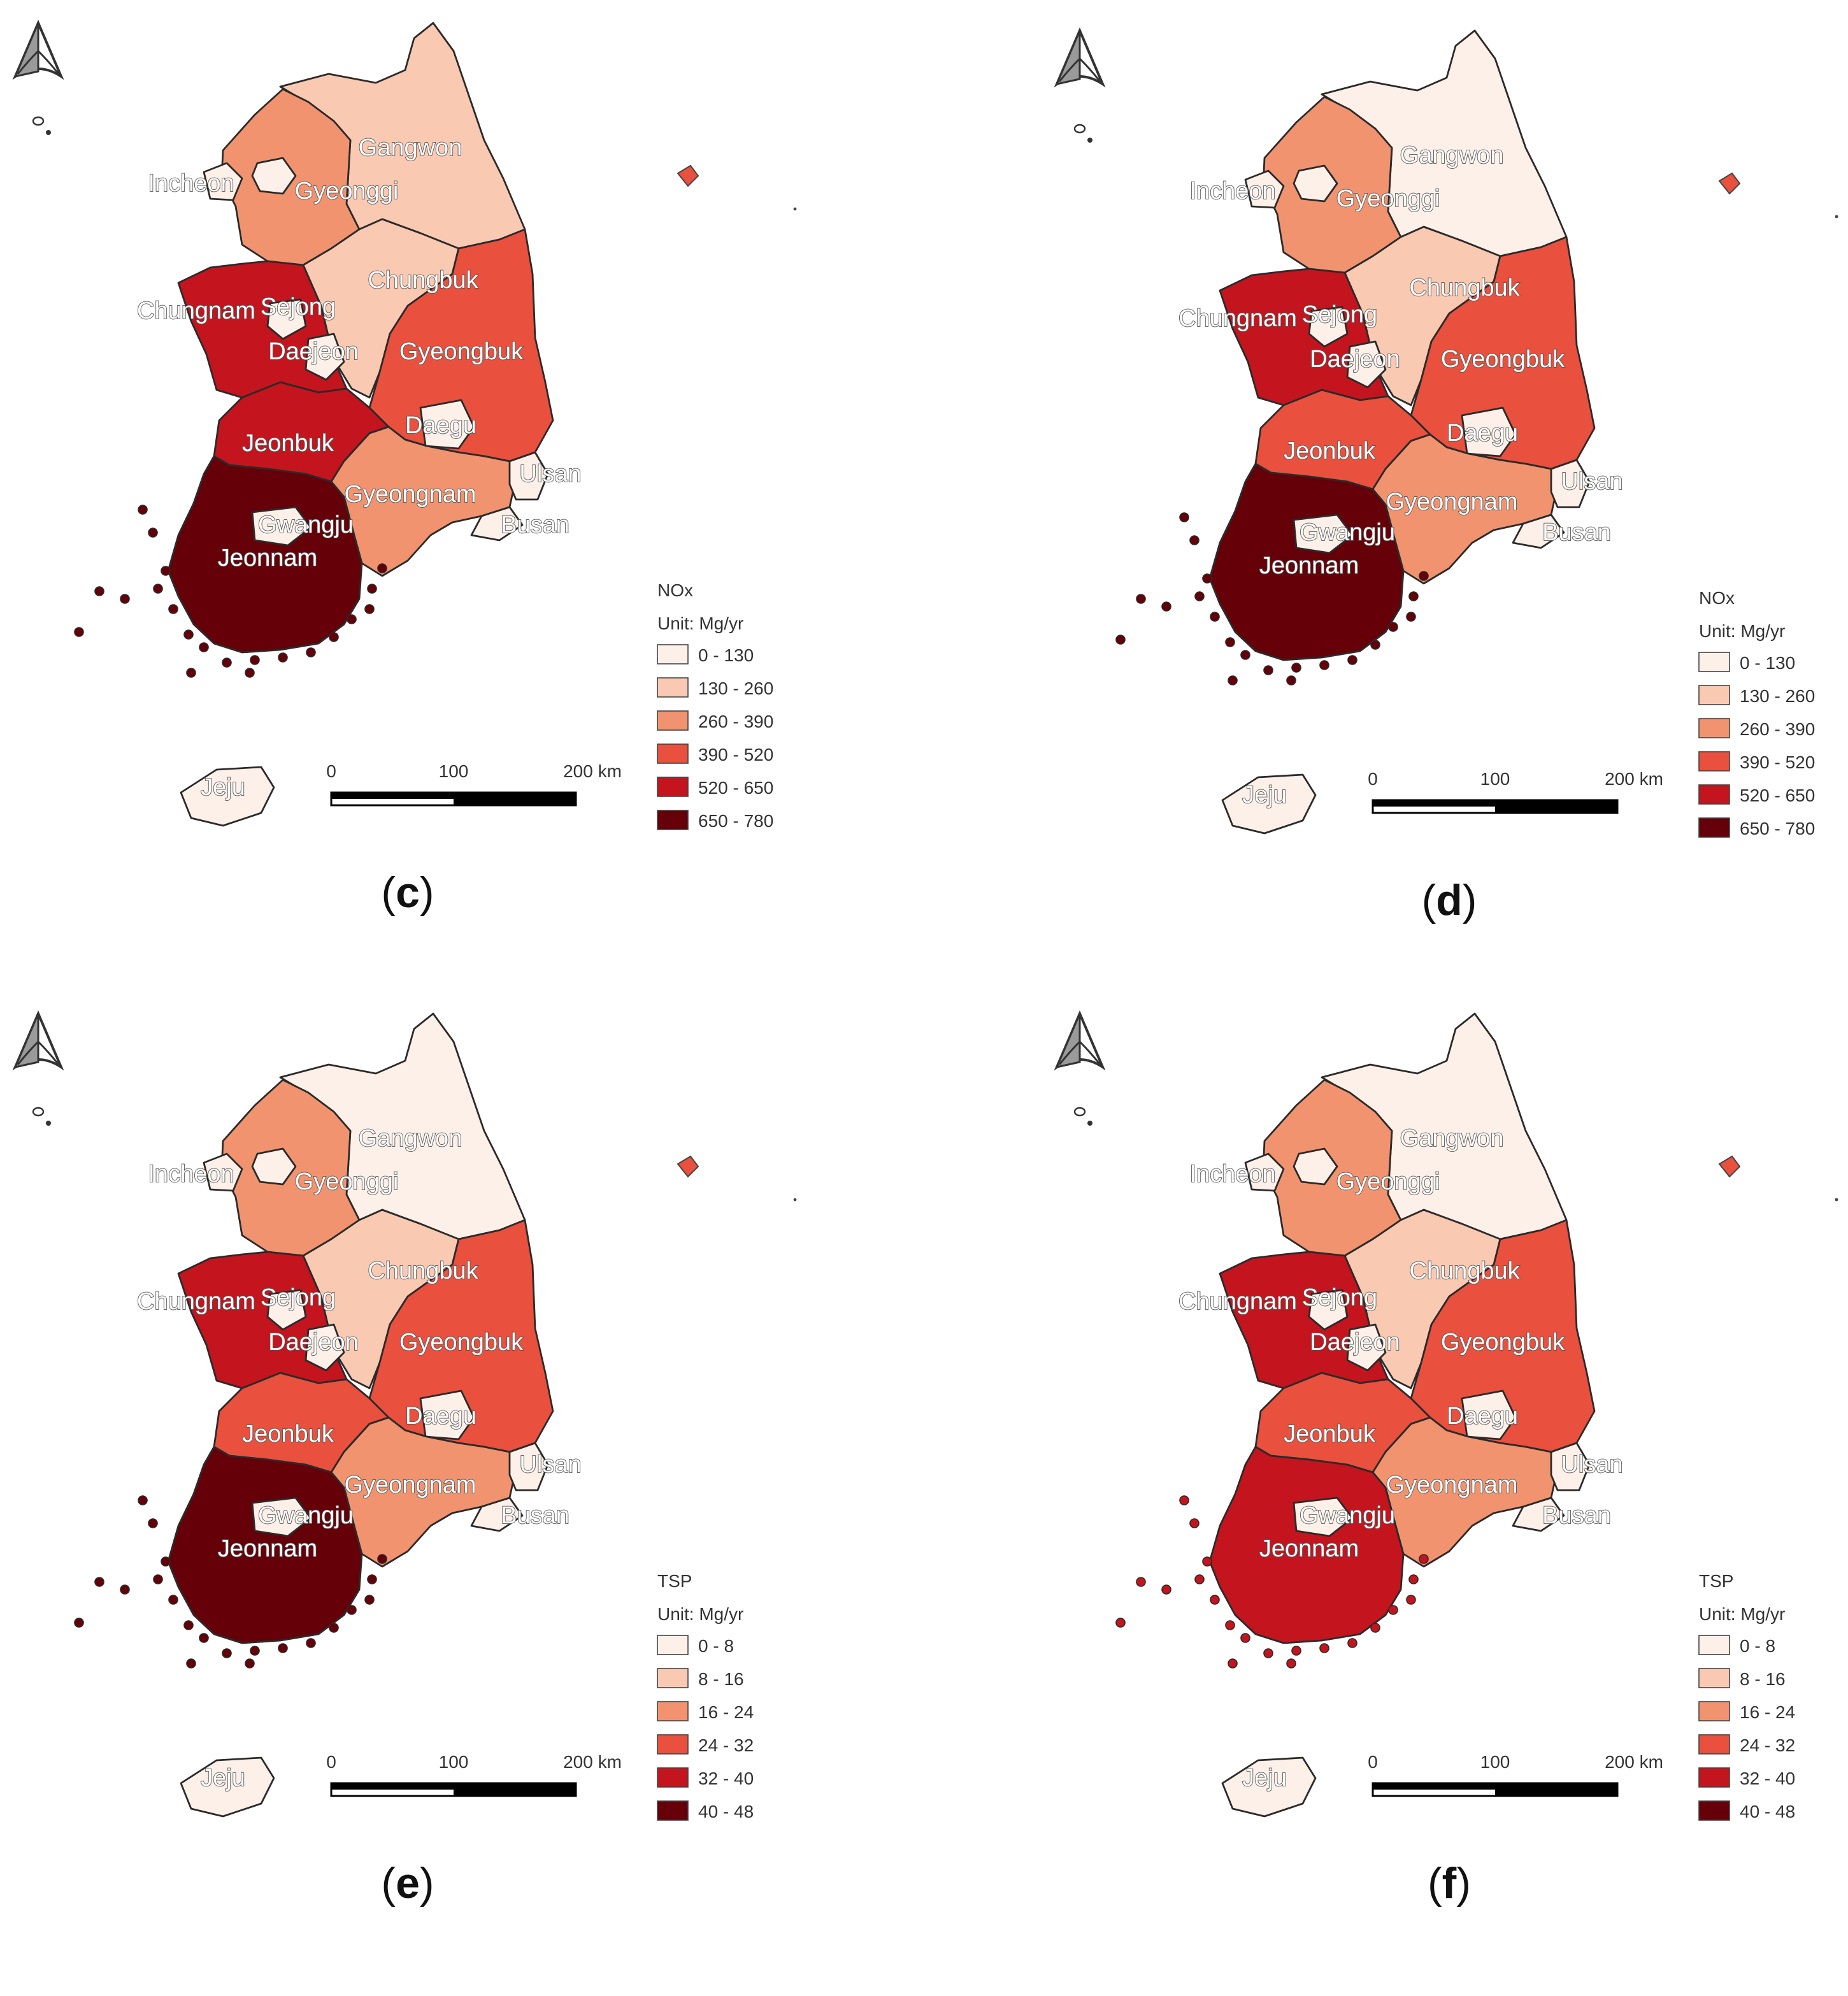  Describe the element at coordinates (1373, 1762) in the screenshot. I see `scale-label-0: 0` at that location.